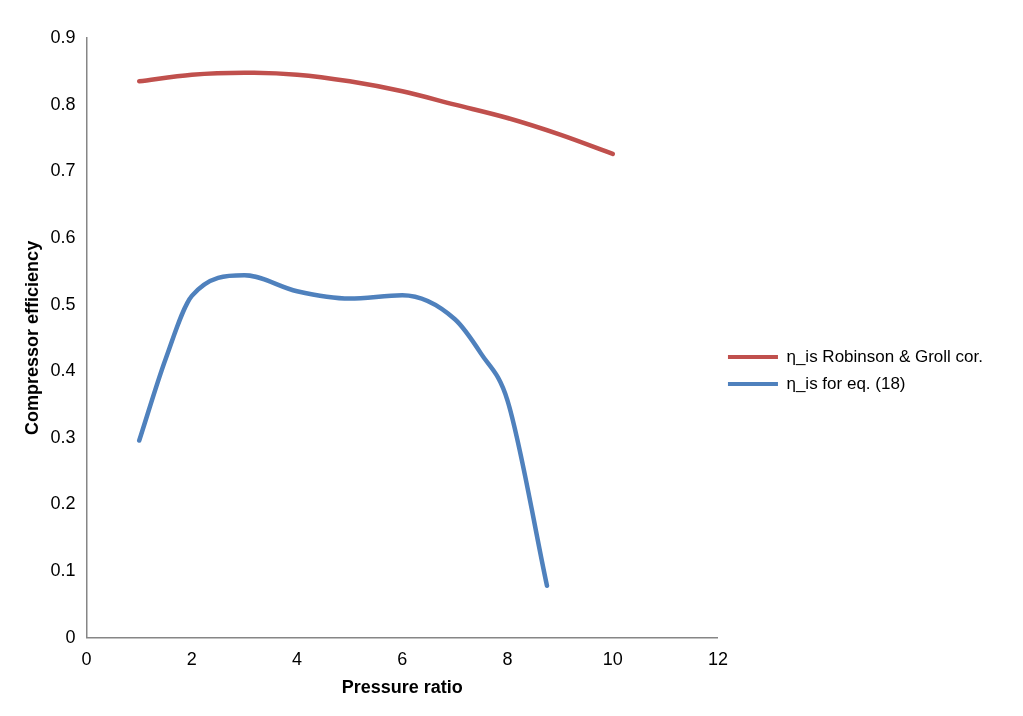 The image size is (1023, 716). What do you see at coordinates (63, 303) in the screenshot?
I see `y-tick-label: 0.5` at bounding box center [63, 303].